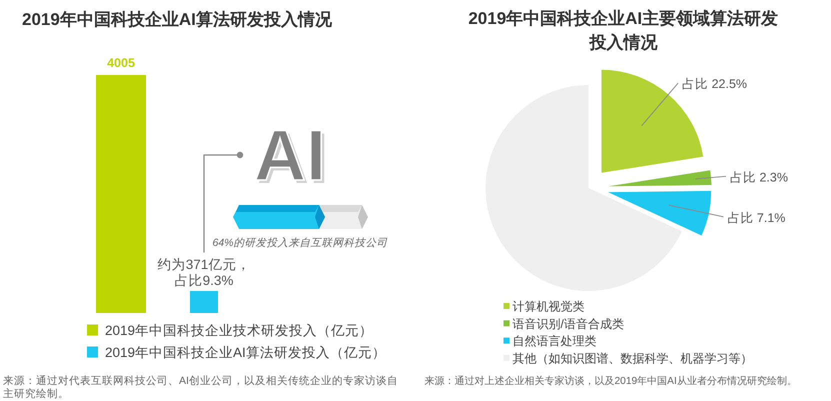 This screenshot has height=401, width=831. What do you see at coordinates (610, 381) in the screenshot?
I see `annotation: 来源：通过对上述企业相关专家访谈，以及2019年中国AI从业者分布情况研究绘制。` at bounding box center [610, 381].